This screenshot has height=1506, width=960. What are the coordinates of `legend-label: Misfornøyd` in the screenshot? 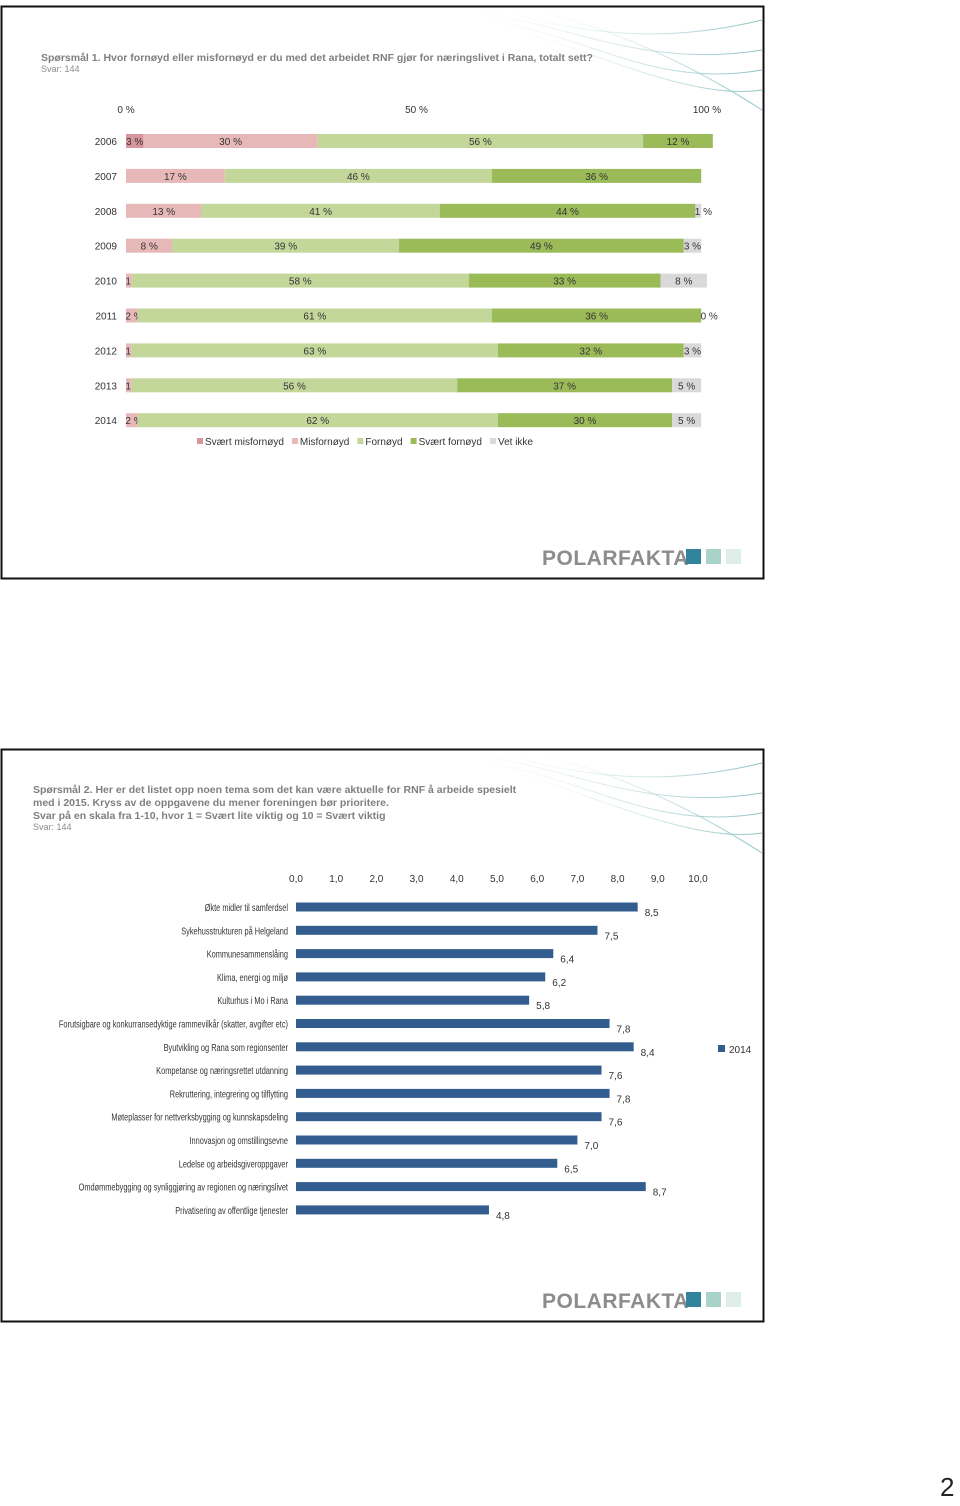 It's located at (324, 442).